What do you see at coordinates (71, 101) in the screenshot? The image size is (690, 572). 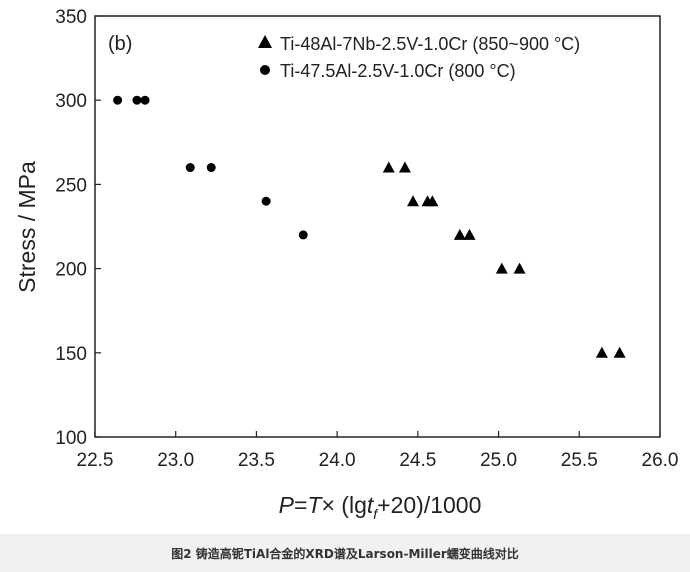 I see `y-tick-label: 300` at bounding box center [71, 101].